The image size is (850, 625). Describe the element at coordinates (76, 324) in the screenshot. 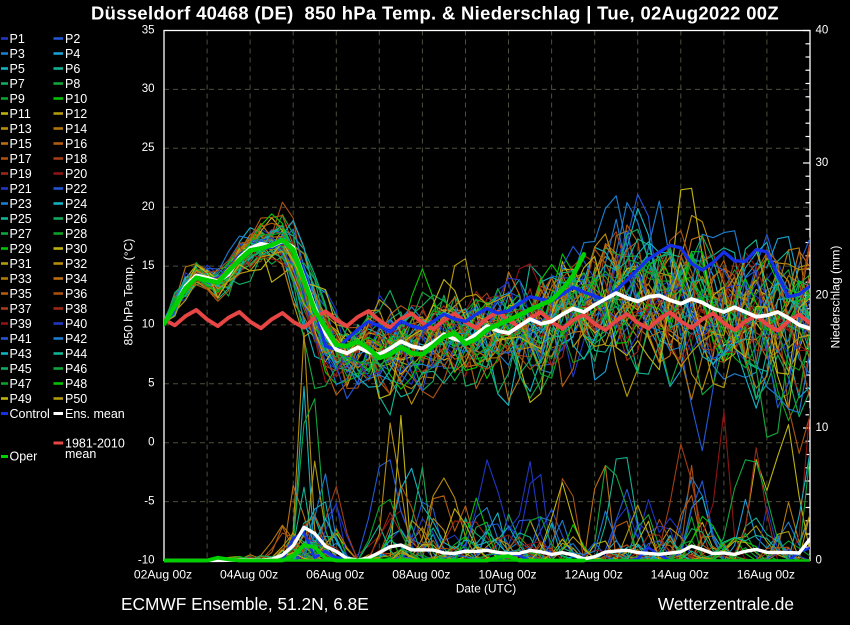

I see `svg-text: P40` at that location.